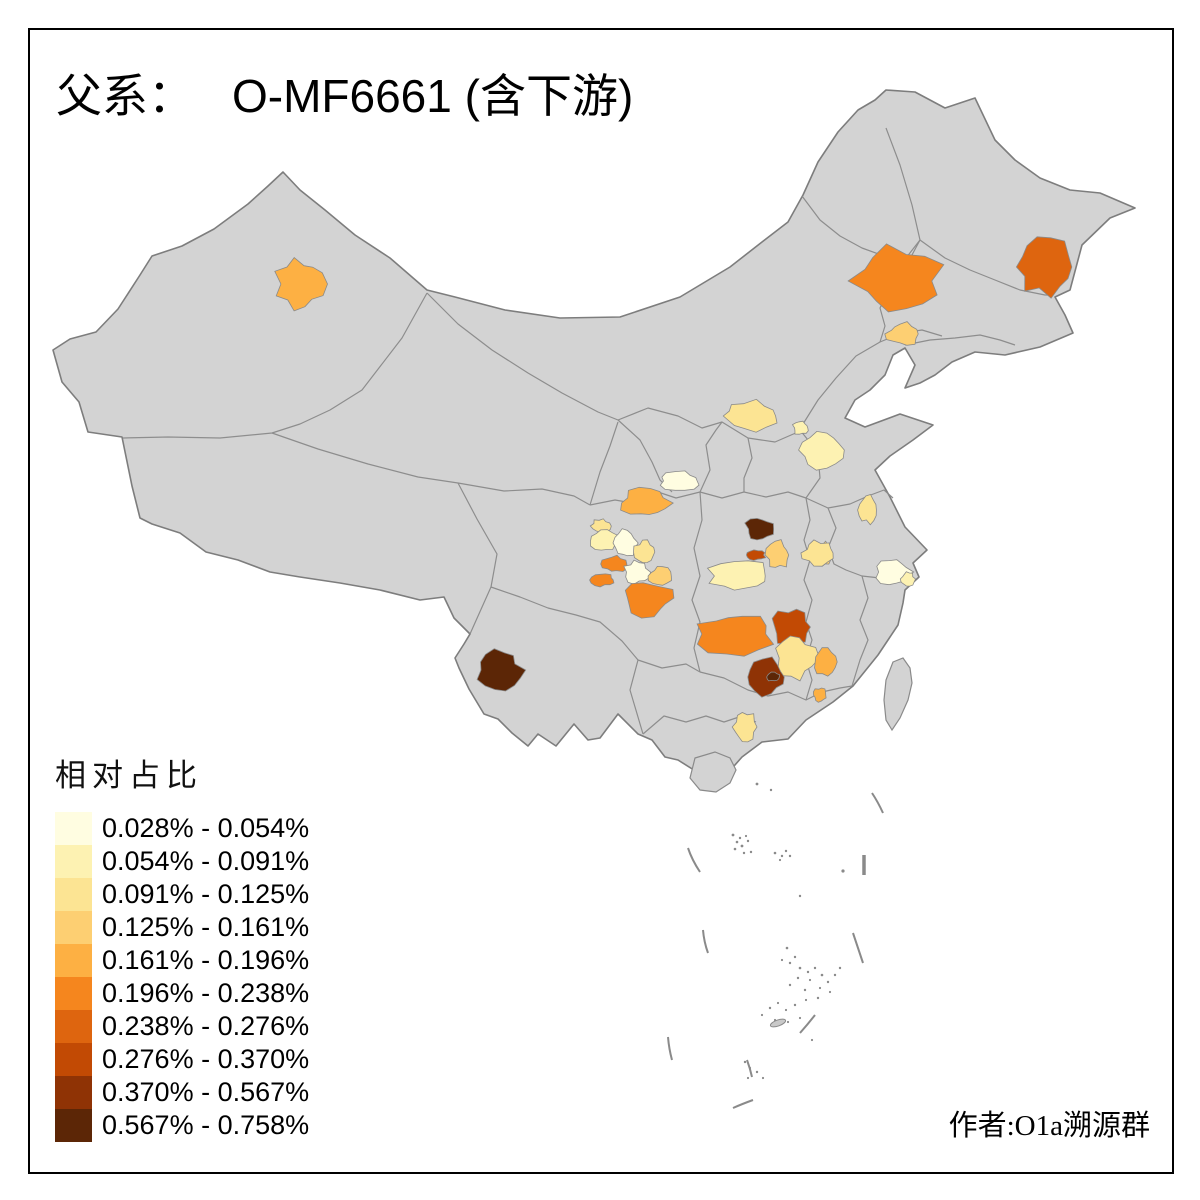 The width and height of the screenshot is (1200, 1200). I want to click on region-chongqing, so click(649, 600).